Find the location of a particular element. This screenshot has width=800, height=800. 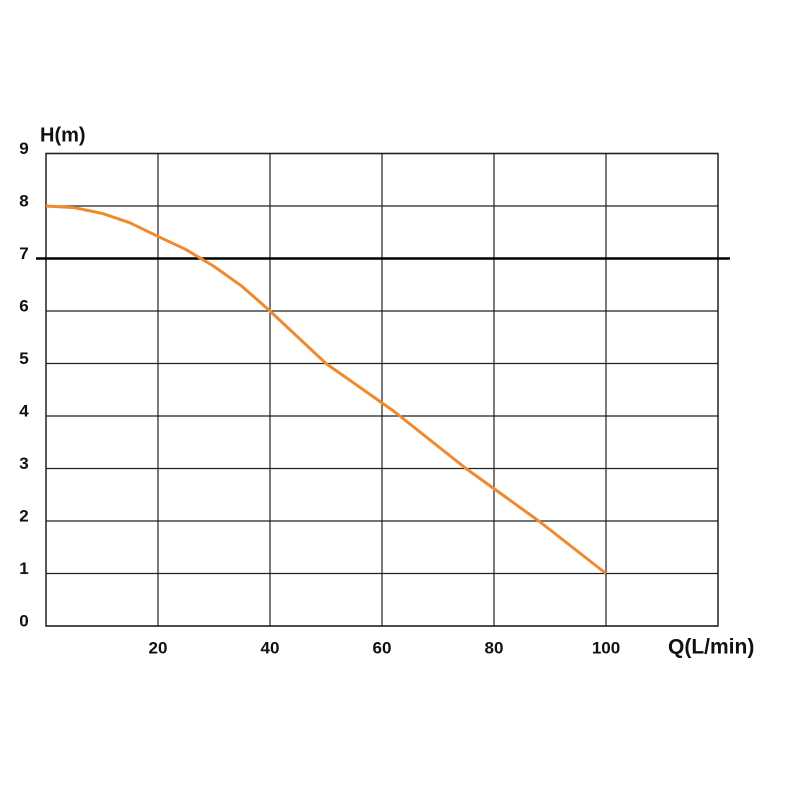

x-axis-label: Q(L/min) is located at coordinates (711, 647).